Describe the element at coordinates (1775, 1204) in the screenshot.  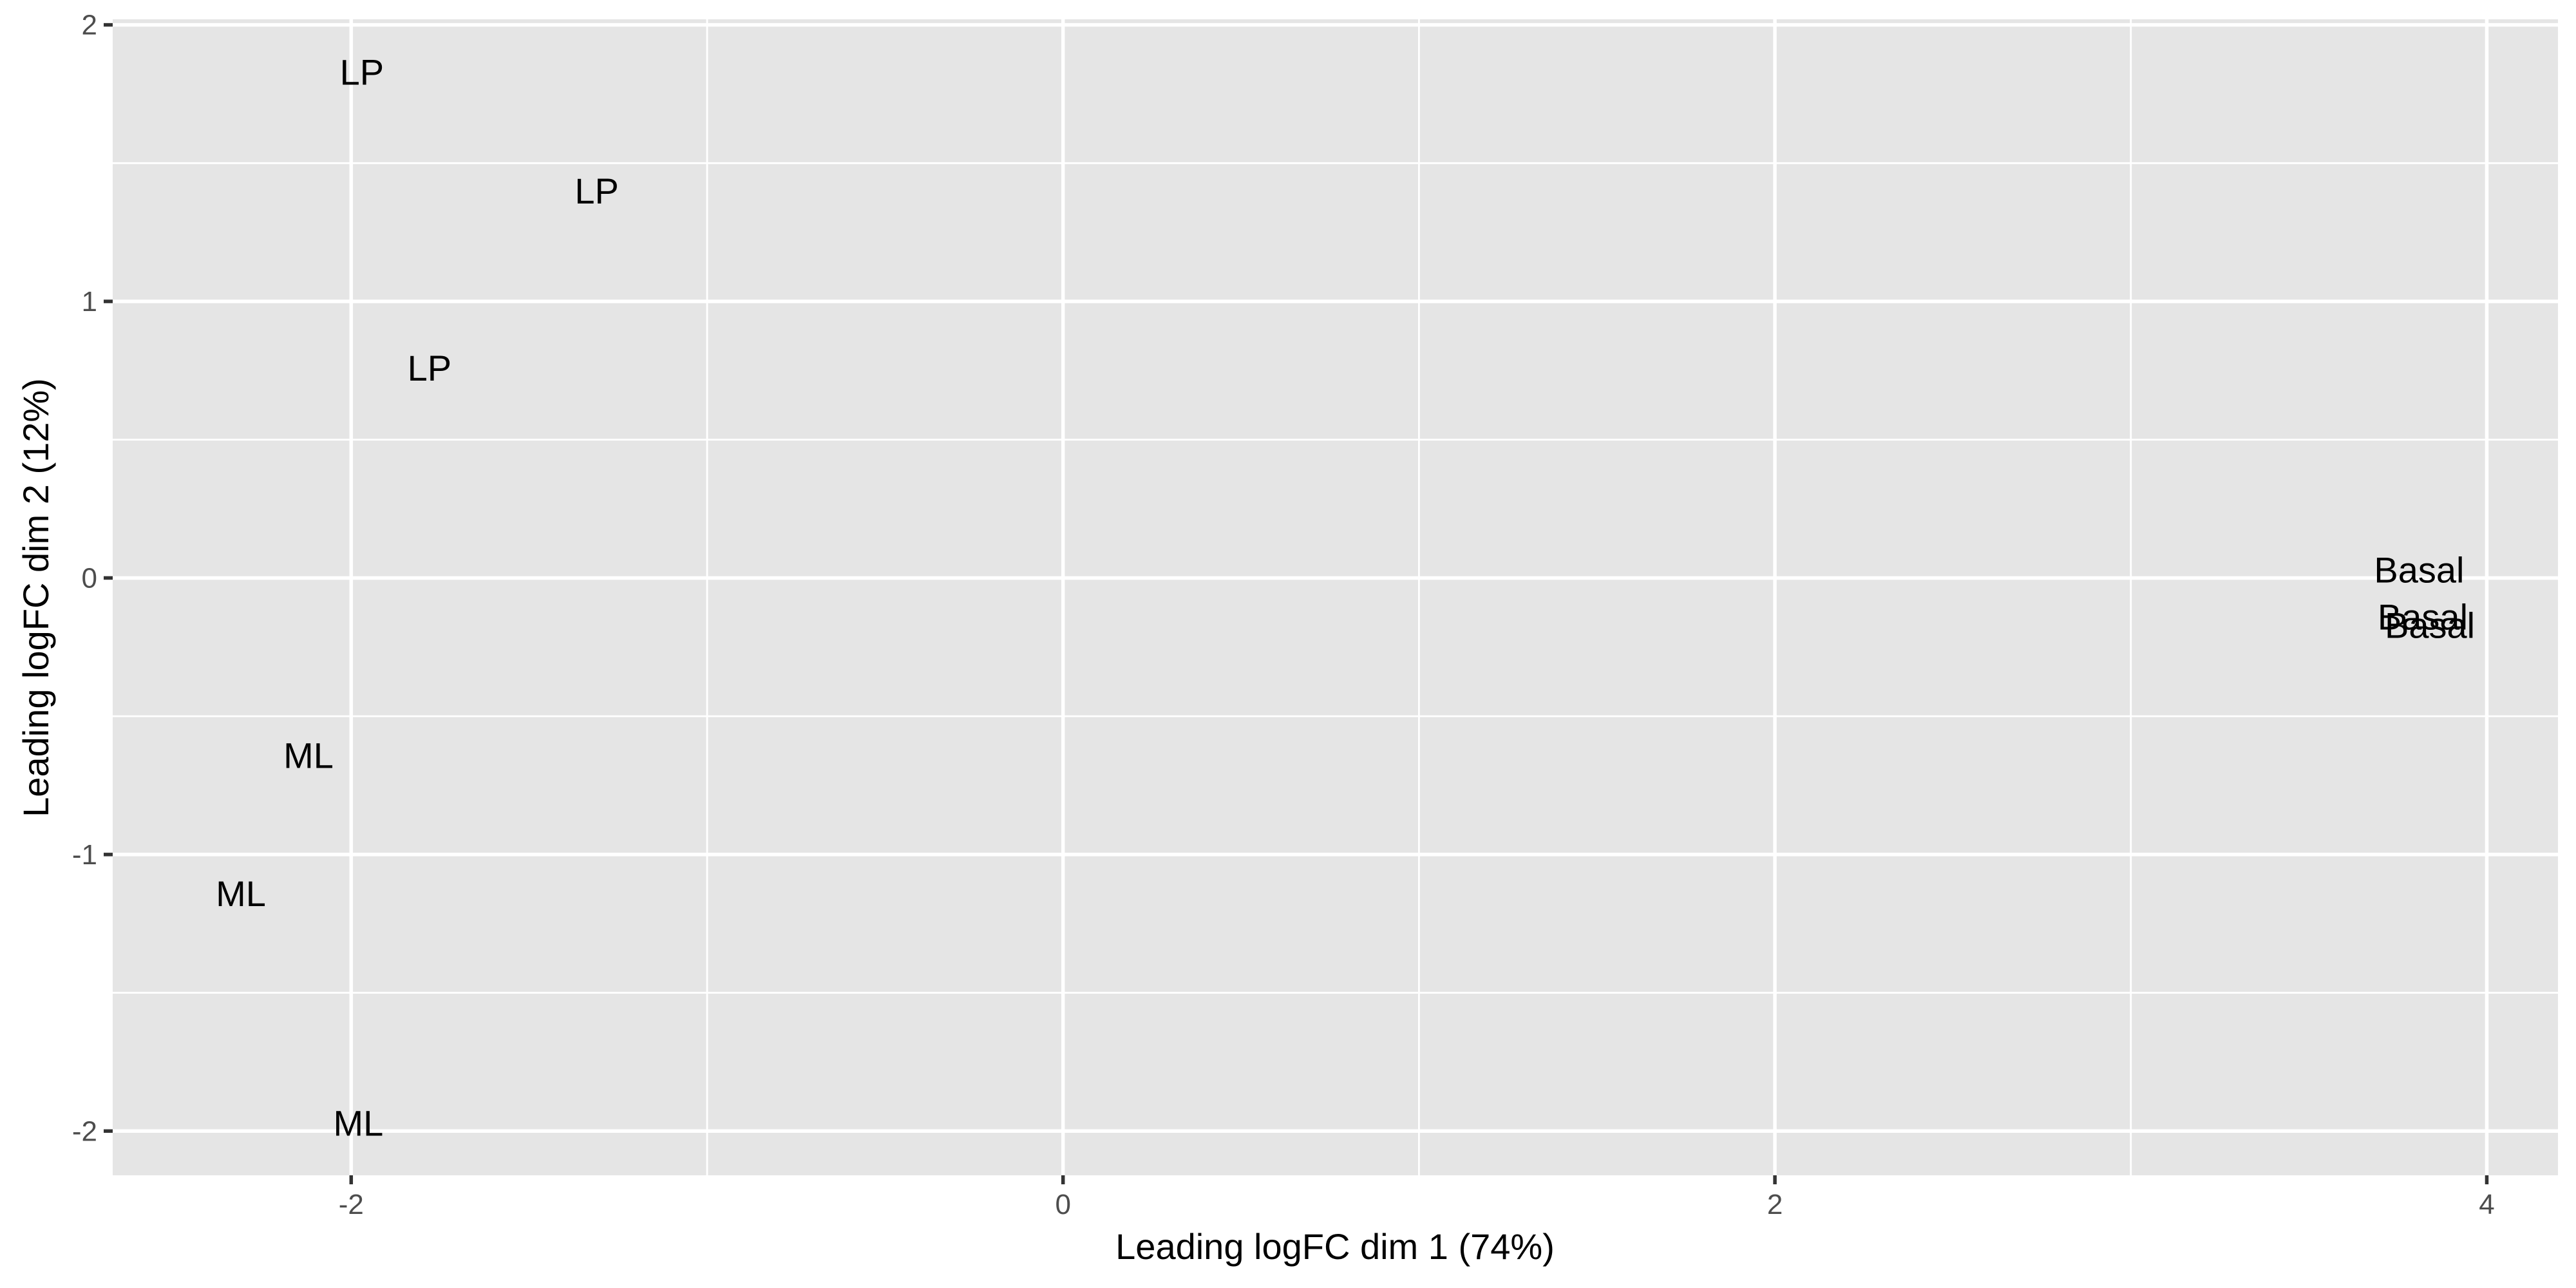
I see `x-tick-label: 2` at that location.